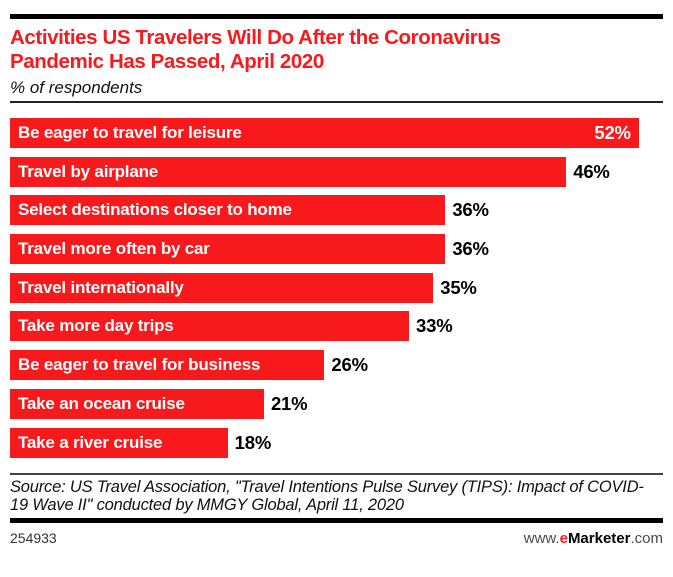  I want to click on bar-value: 33%, so click(434, 326).